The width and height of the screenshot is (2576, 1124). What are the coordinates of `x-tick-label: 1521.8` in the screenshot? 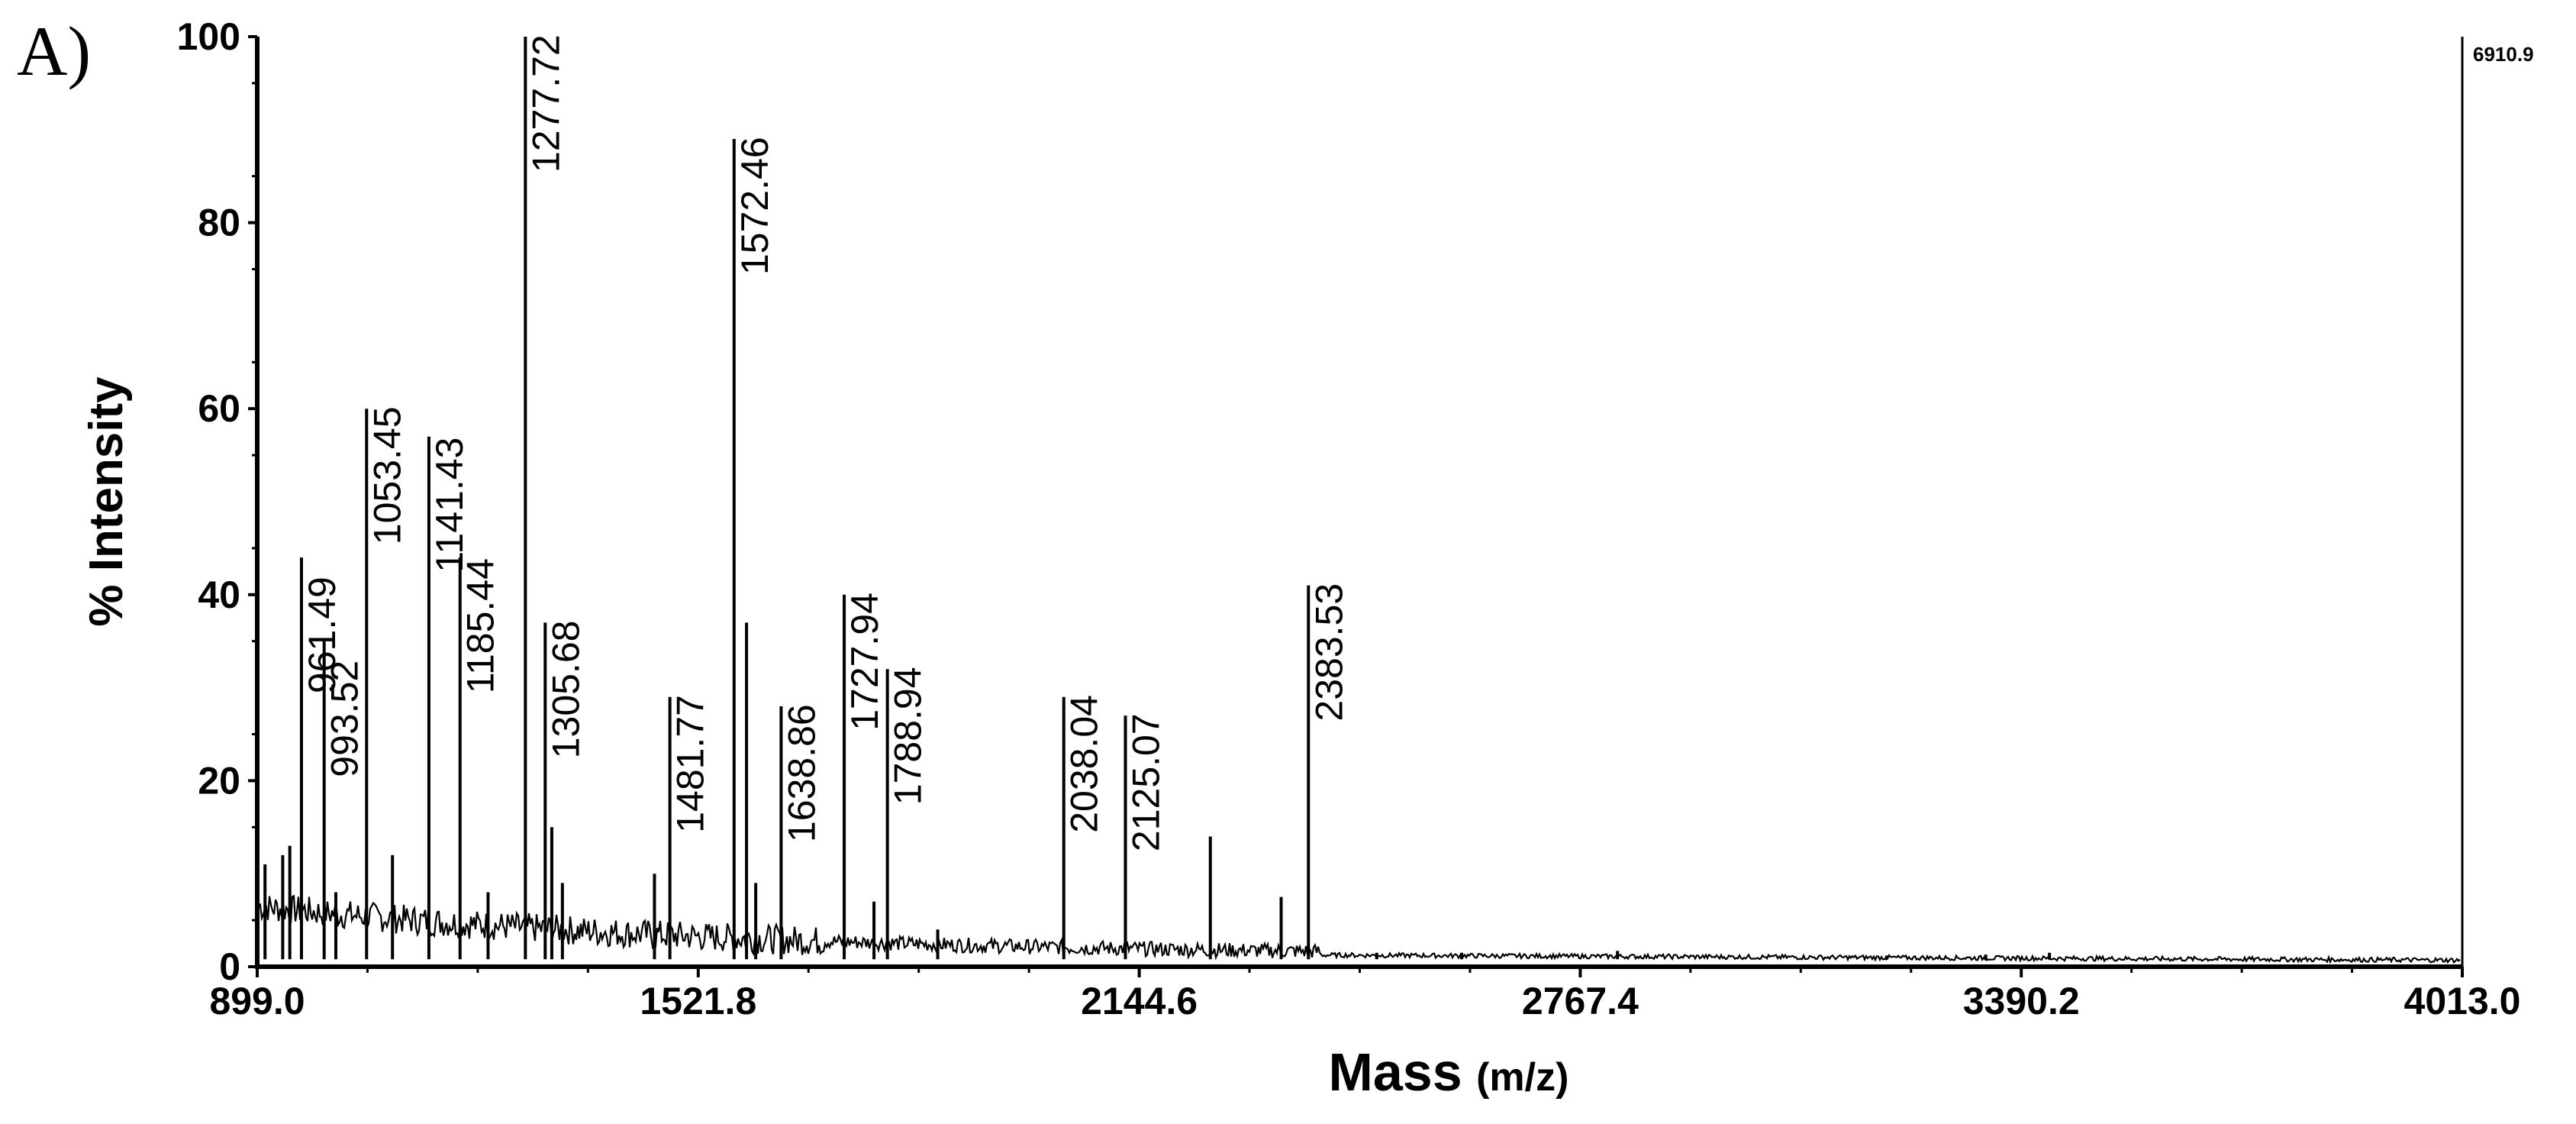 It's located at (698, 1001).